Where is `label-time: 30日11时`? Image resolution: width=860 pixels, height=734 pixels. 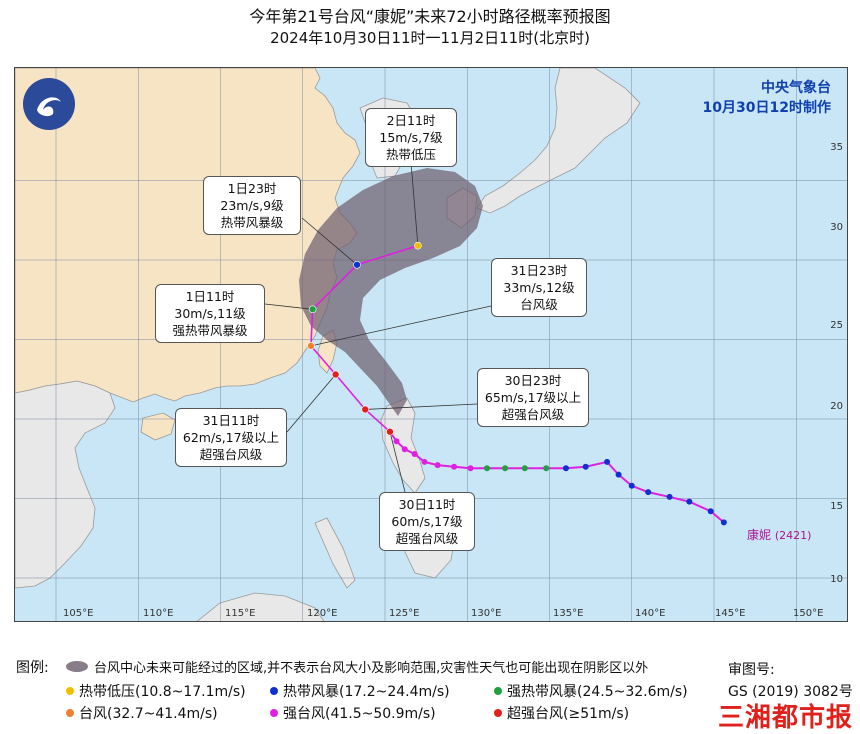 label-time: 30日11时 is located at coordinates (427, 504).